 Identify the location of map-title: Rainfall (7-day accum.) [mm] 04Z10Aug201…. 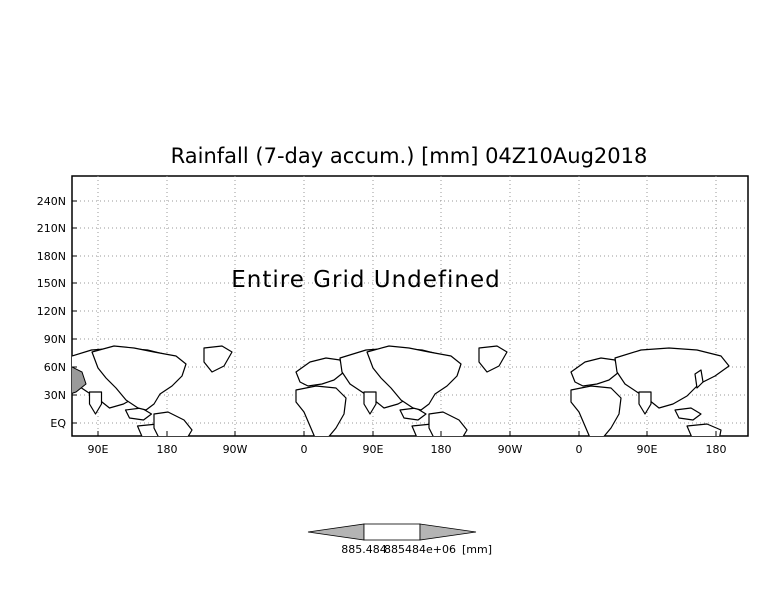
(409, 156).